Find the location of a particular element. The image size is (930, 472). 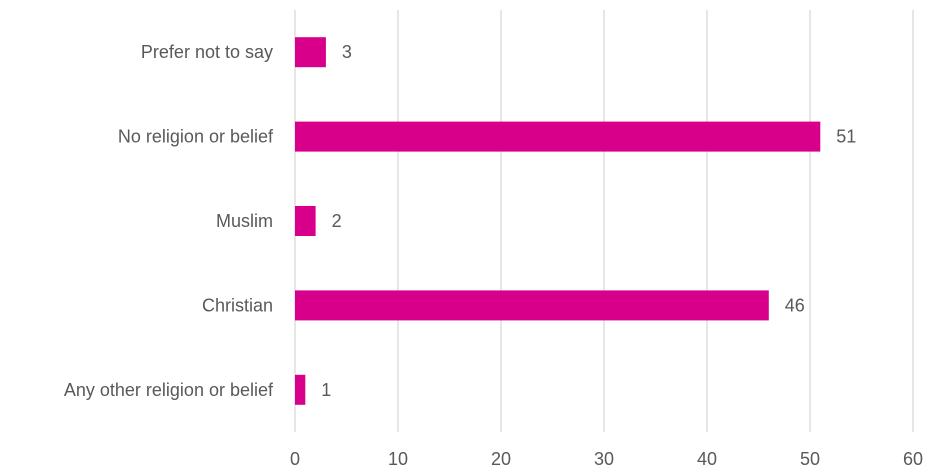

category-label: Any other religion or belief is located at coordinates (169, 390).